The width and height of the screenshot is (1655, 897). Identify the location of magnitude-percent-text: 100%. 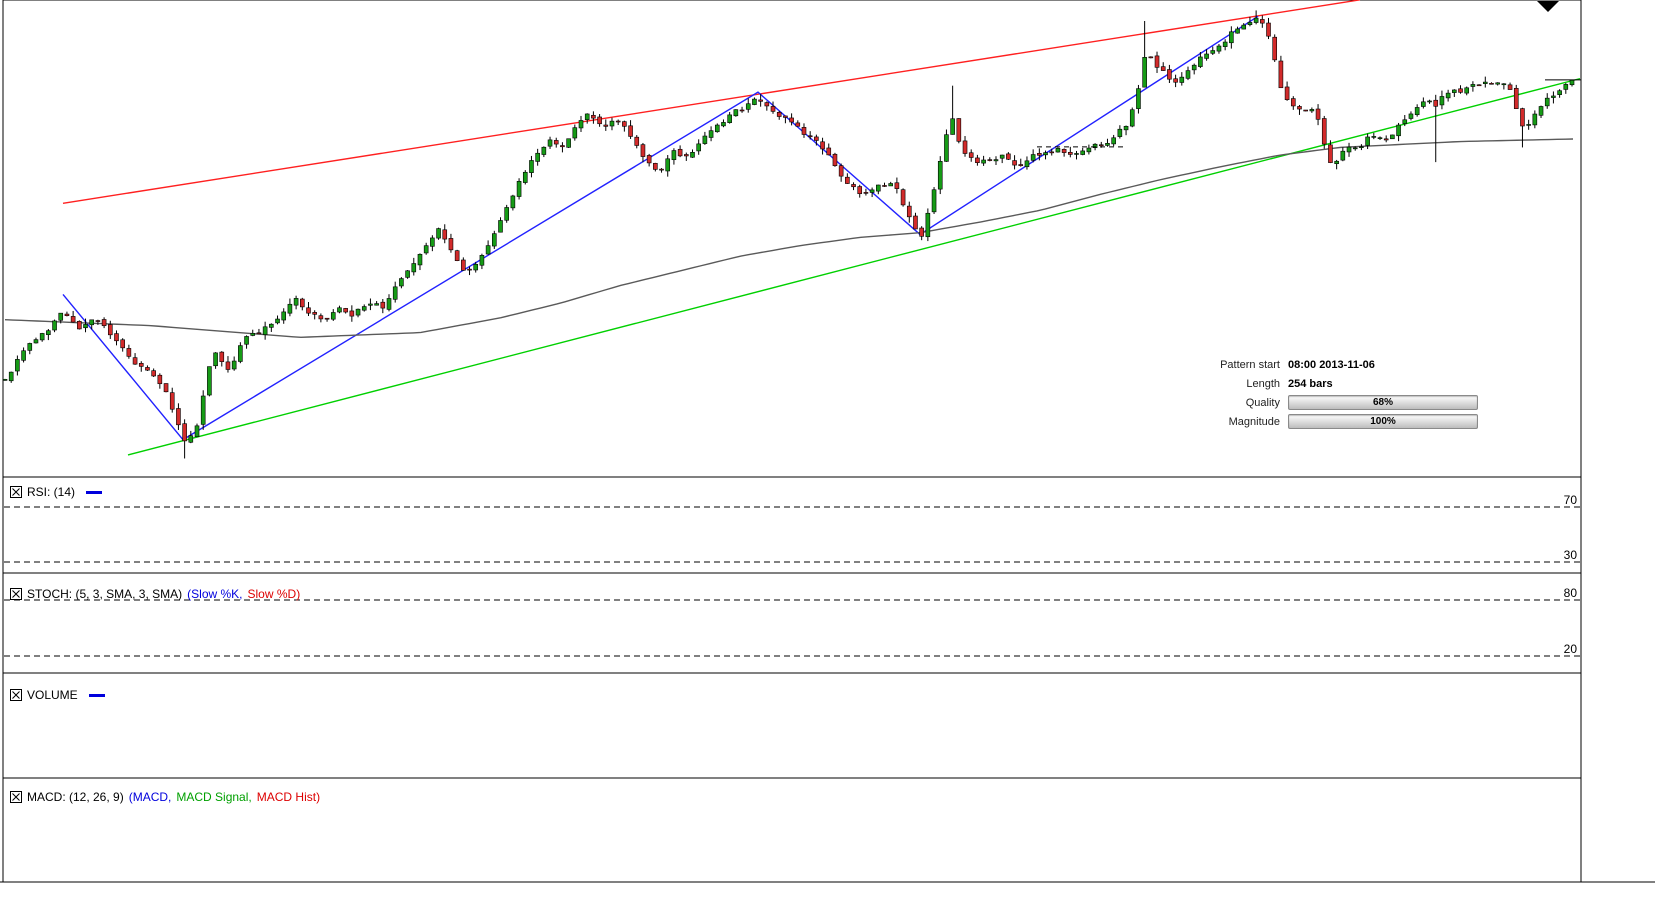
(1383, 421).